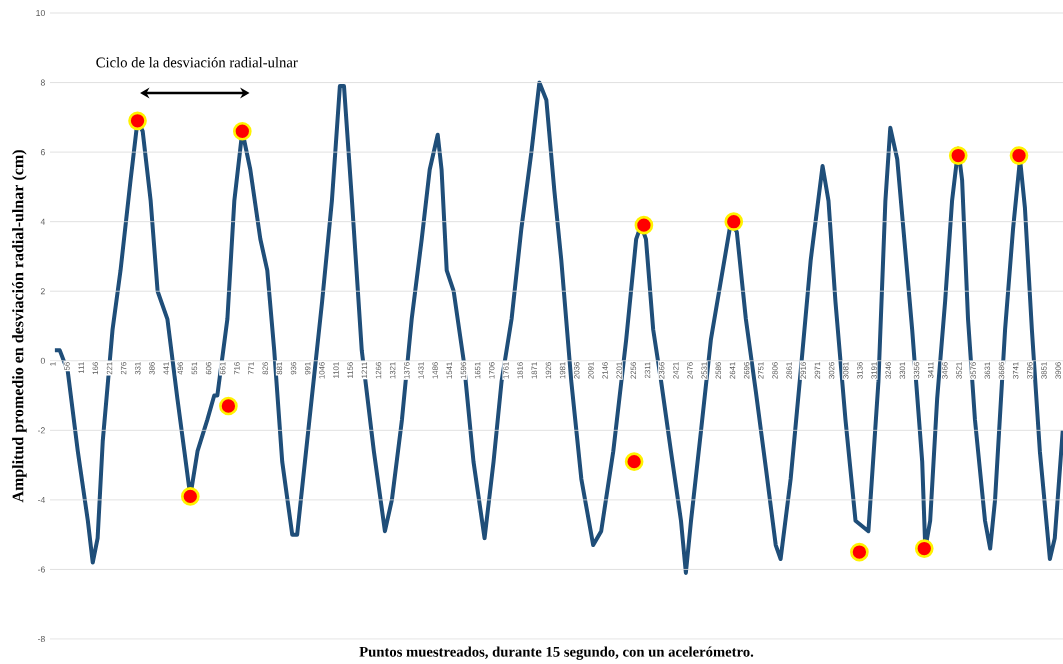  What do you see at coordinates (42, 152) in the screenshot?
I see `y-tick-label: 6` at bounding box center [42, 152].